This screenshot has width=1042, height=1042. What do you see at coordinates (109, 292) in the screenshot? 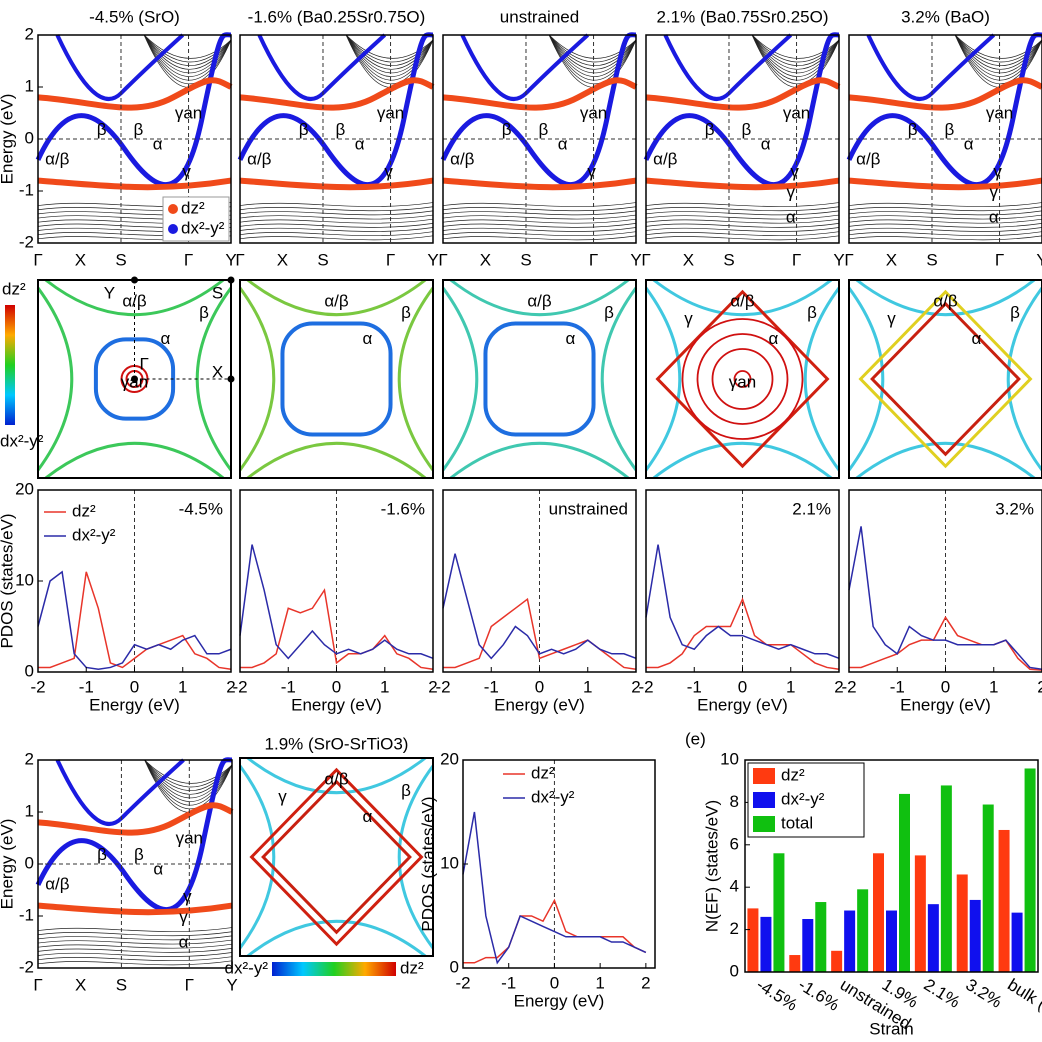
I see `fermi-annotation: Y` at bounding box center [109, 292].